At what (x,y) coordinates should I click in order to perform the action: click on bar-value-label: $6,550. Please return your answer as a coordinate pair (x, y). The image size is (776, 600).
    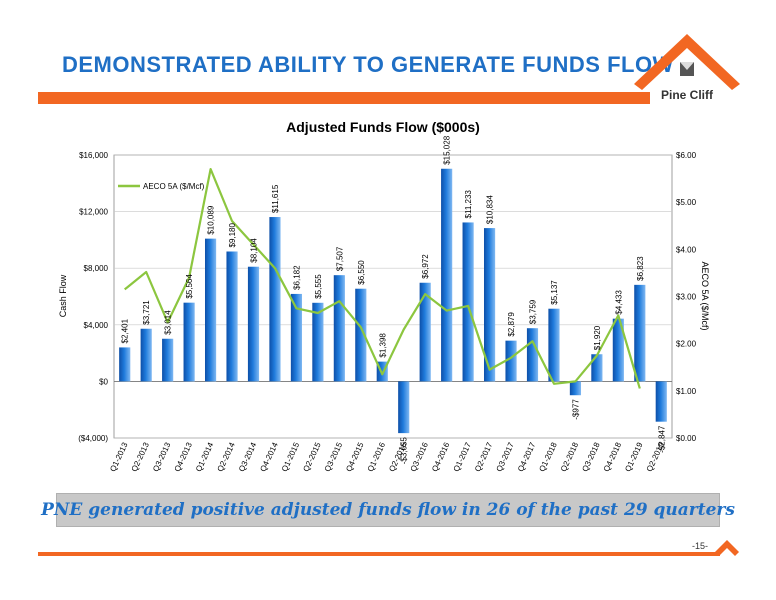
    Looking at the image, I should click on (361, 272).